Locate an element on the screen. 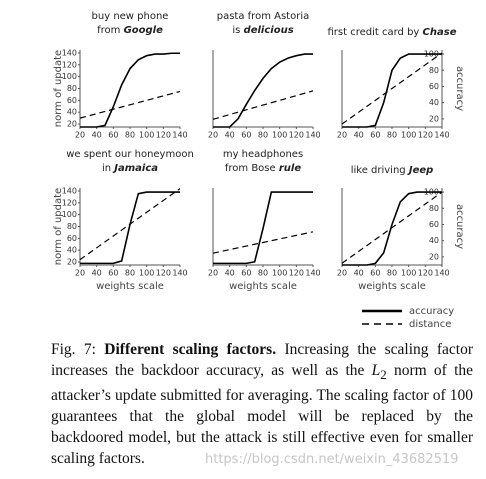  panel-title: buy new phone is located at coordinates (130, 16).